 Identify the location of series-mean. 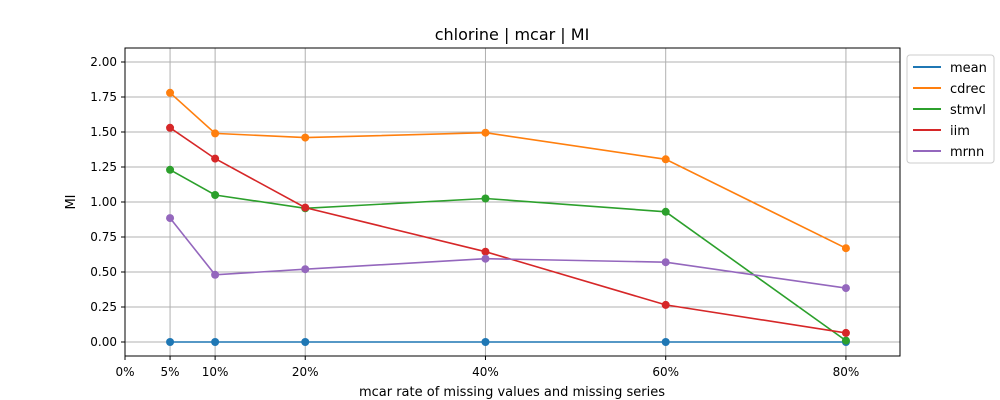
(508, 342).